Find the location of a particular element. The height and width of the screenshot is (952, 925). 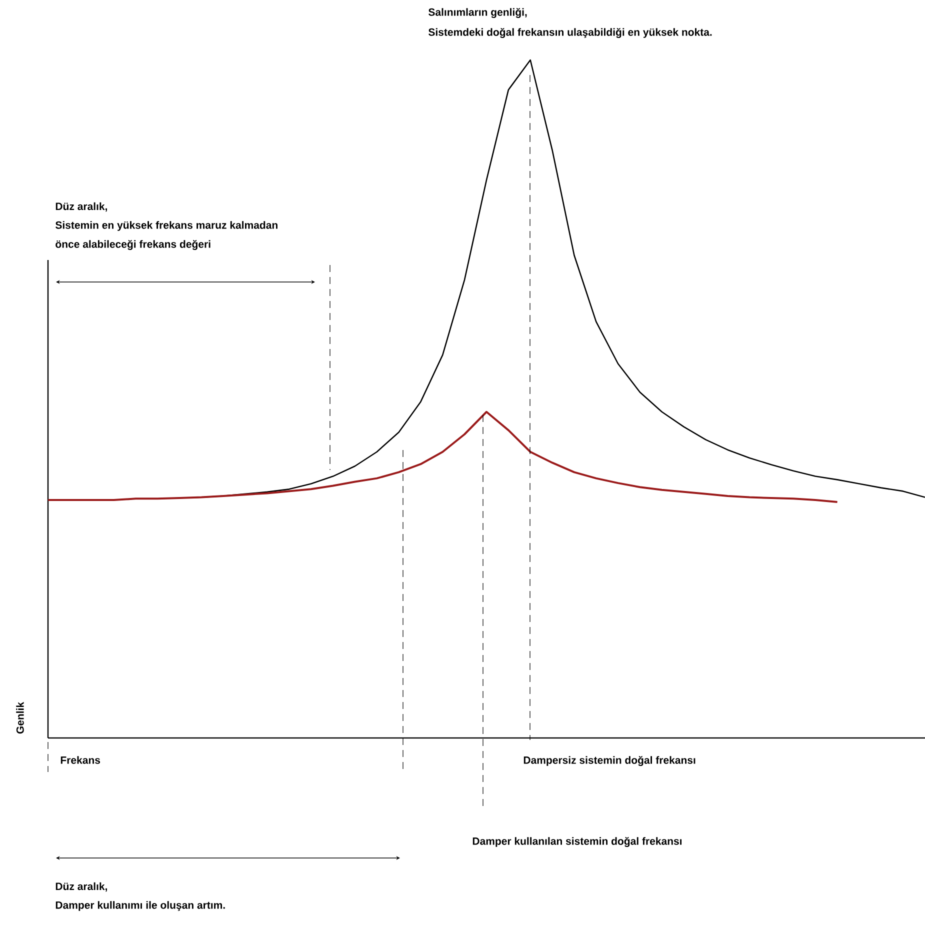

text: Salınımların genliği, is located at coordinates (477, 13).